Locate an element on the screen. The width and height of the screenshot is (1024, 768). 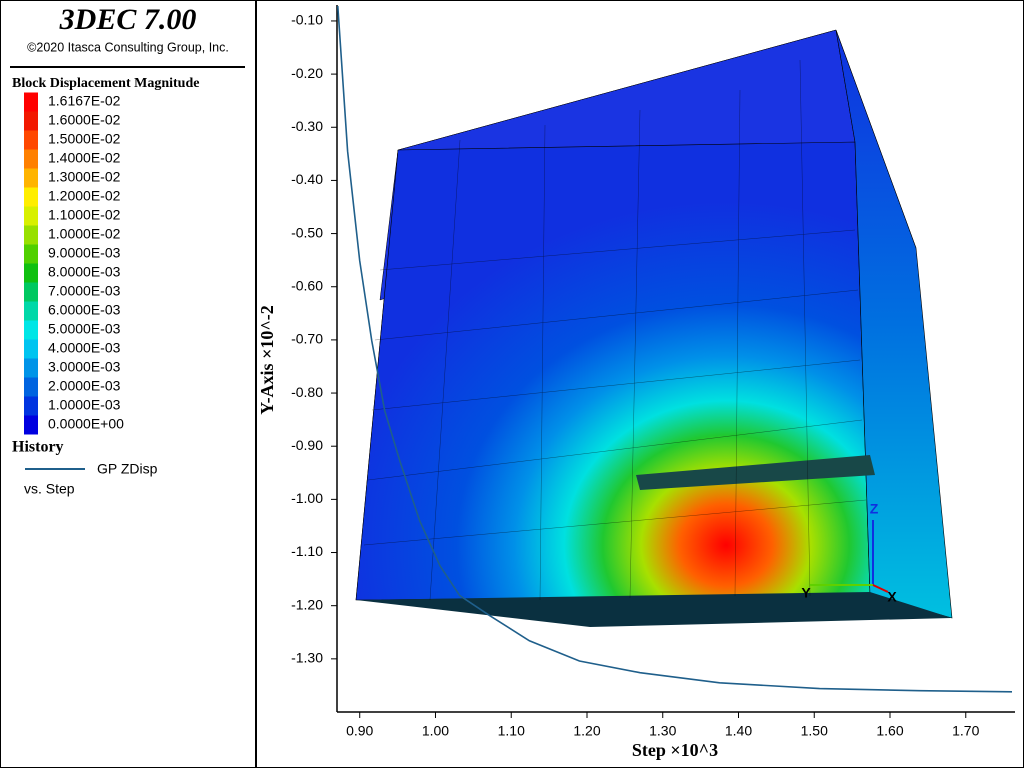
x-tick-label: 1.40 is located at coordinates (738, 731).